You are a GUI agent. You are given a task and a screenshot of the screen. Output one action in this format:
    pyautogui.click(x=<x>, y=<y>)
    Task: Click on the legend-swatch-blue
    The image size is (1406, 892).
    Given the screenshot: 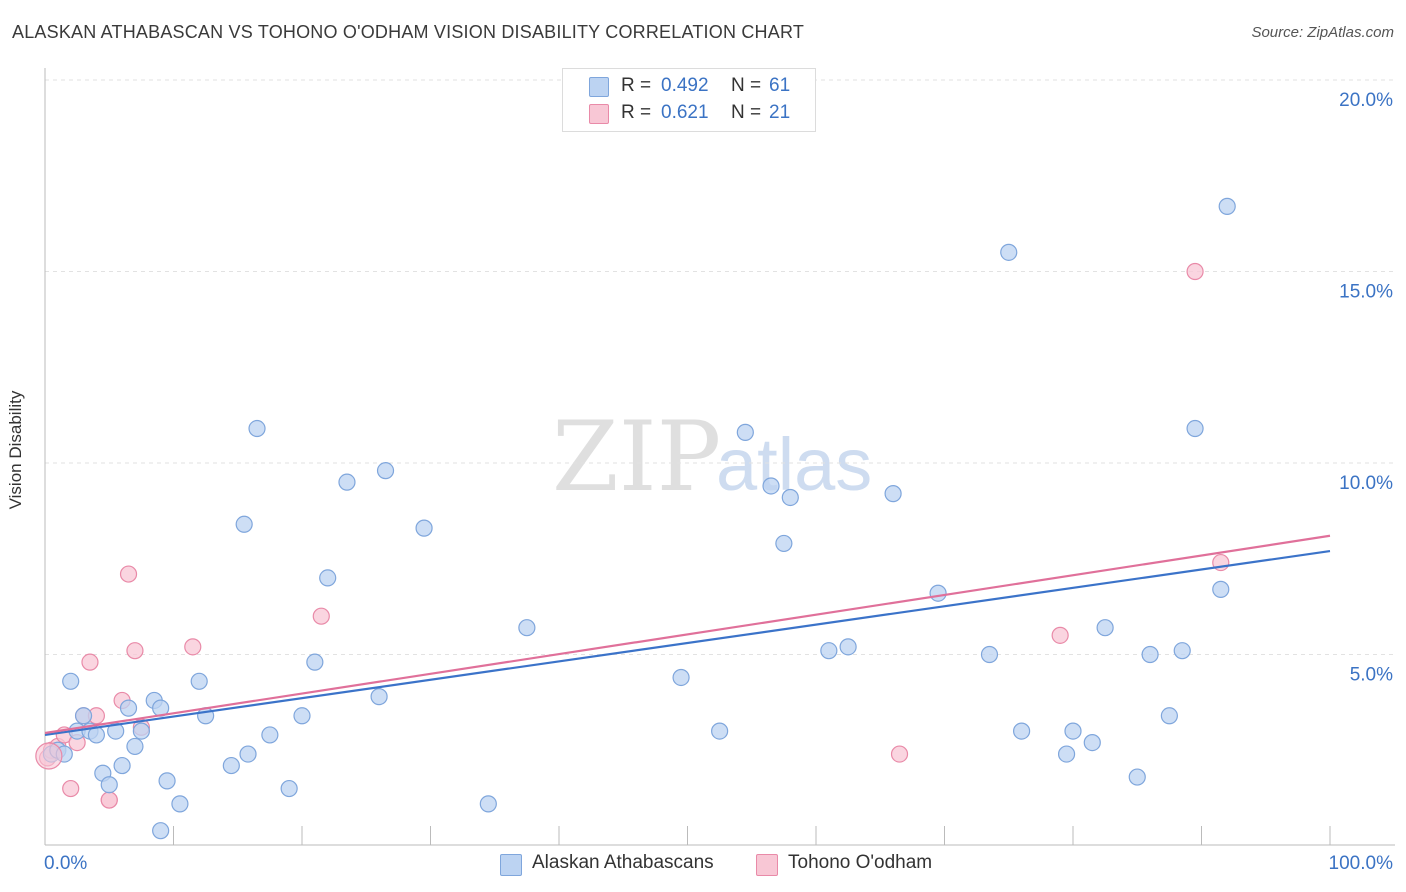 What is the action you would take?
    pyautogui.click(x=599, y=87)
    